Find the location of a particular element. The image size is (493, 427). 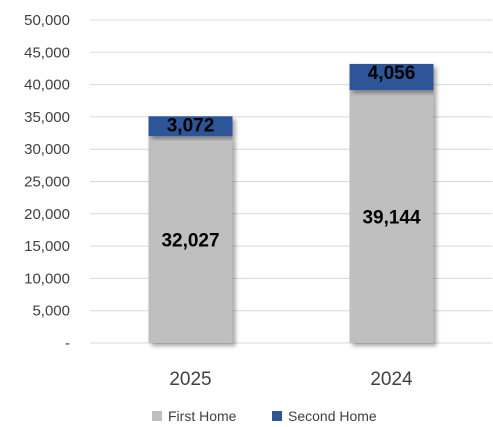

y-tick-label: 30,000 is located at coordinates (47, 149).